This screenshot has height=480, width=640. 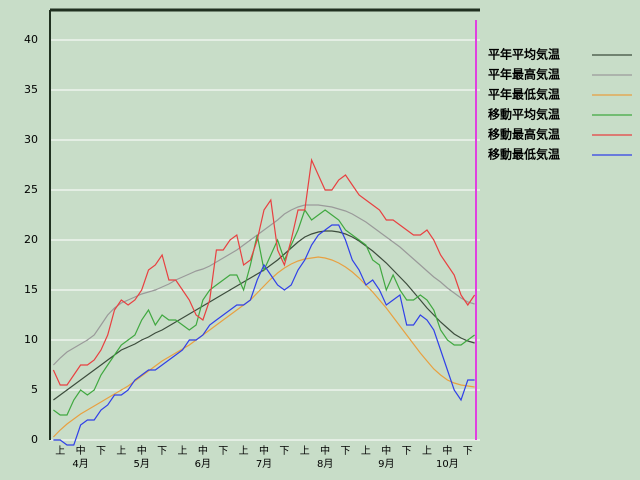 What do you see at coordinates (524, 134) in the screenshot?
I see `legend-label: 移動最高気温` at bounding box center [524, 134].